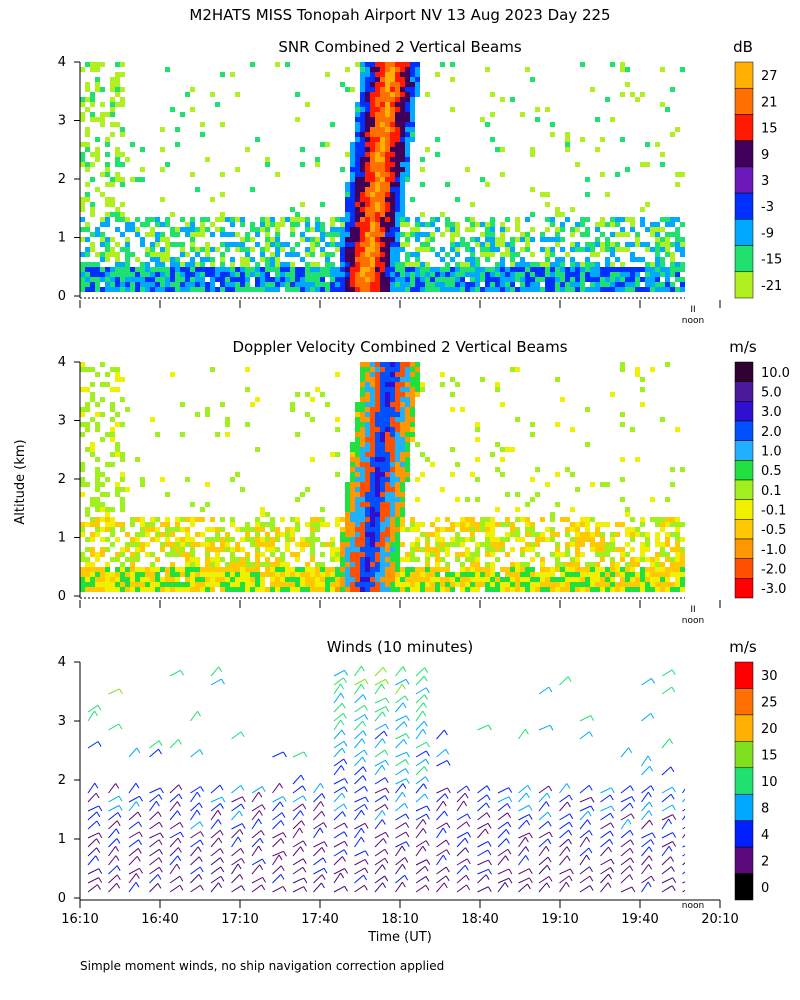  Describe the element at coordinates (775, 373) in the screenshot. I see `colorbar-label: 10.0` at that location.